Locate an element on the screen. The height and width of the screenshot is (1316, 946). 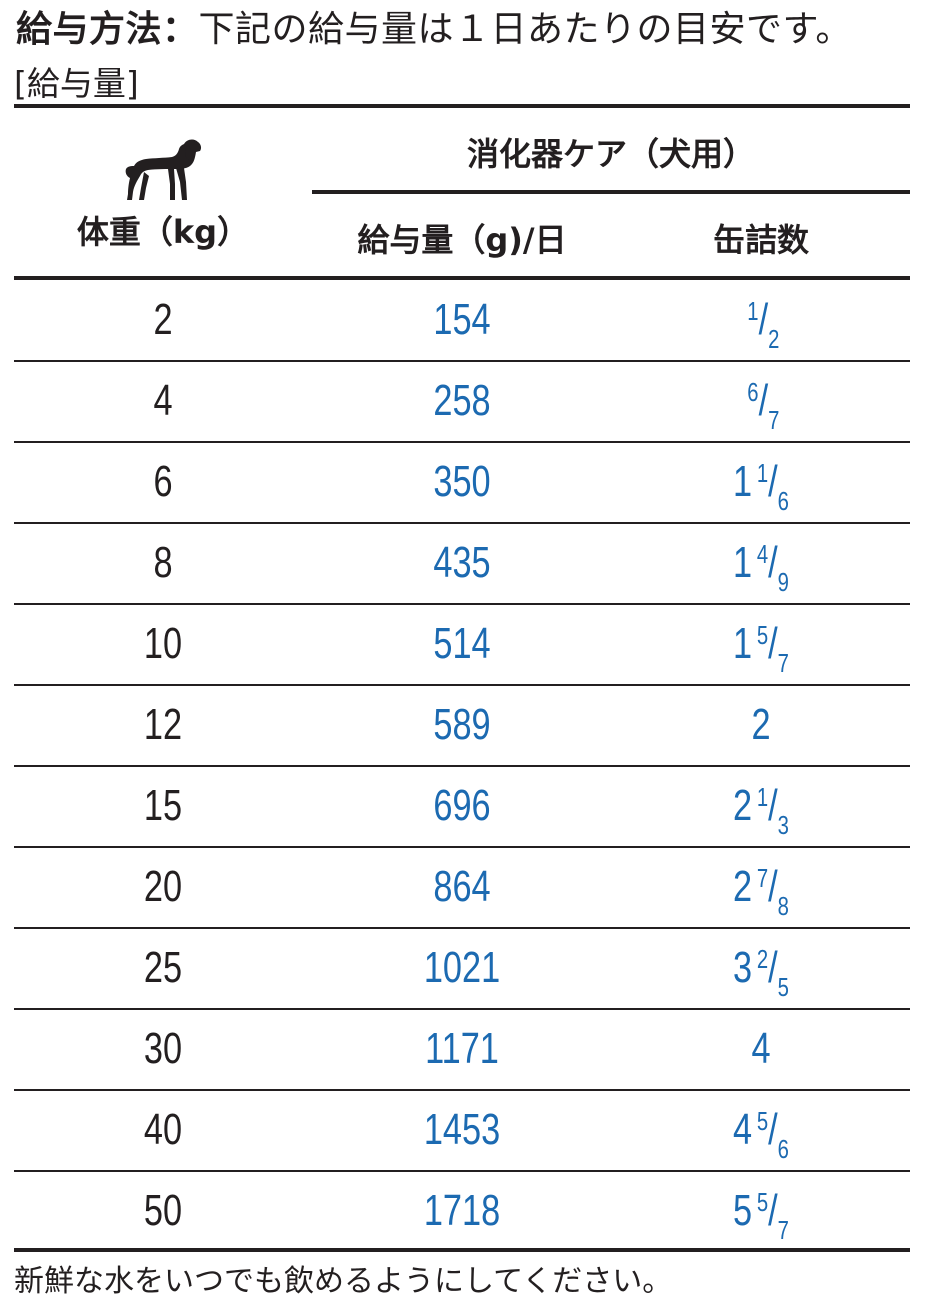
table-row: 20 864 2 7/8 is located at coordinates (462, 887).